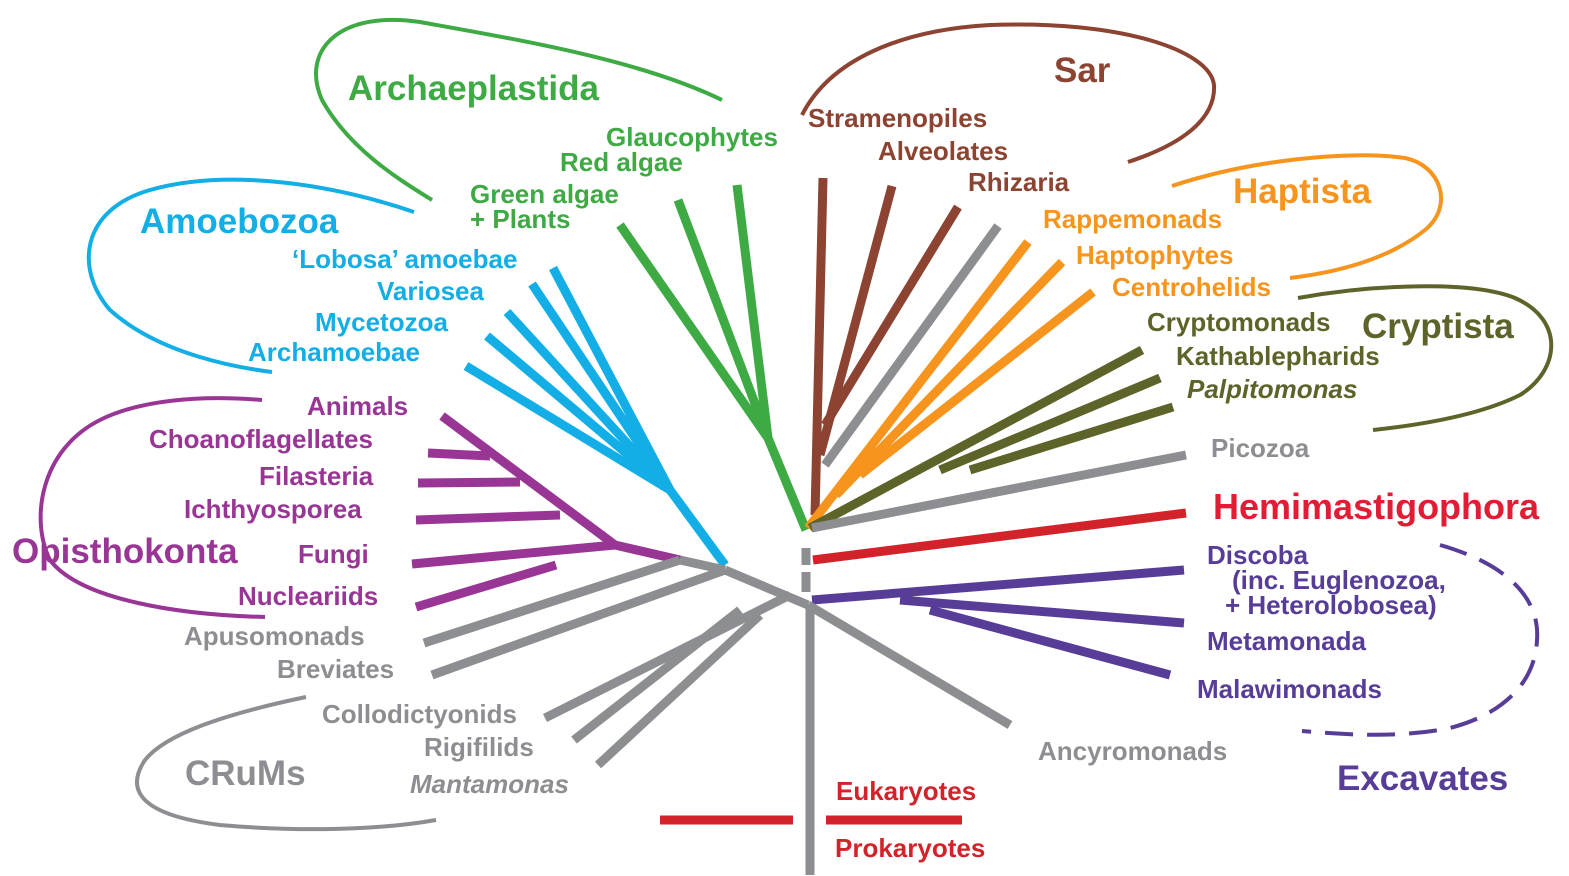 This screenshot has width=1569, height=876. Describe the element at coordinates (250, 275) in the screenshot. I see `amoebozoa-loop` at that location.